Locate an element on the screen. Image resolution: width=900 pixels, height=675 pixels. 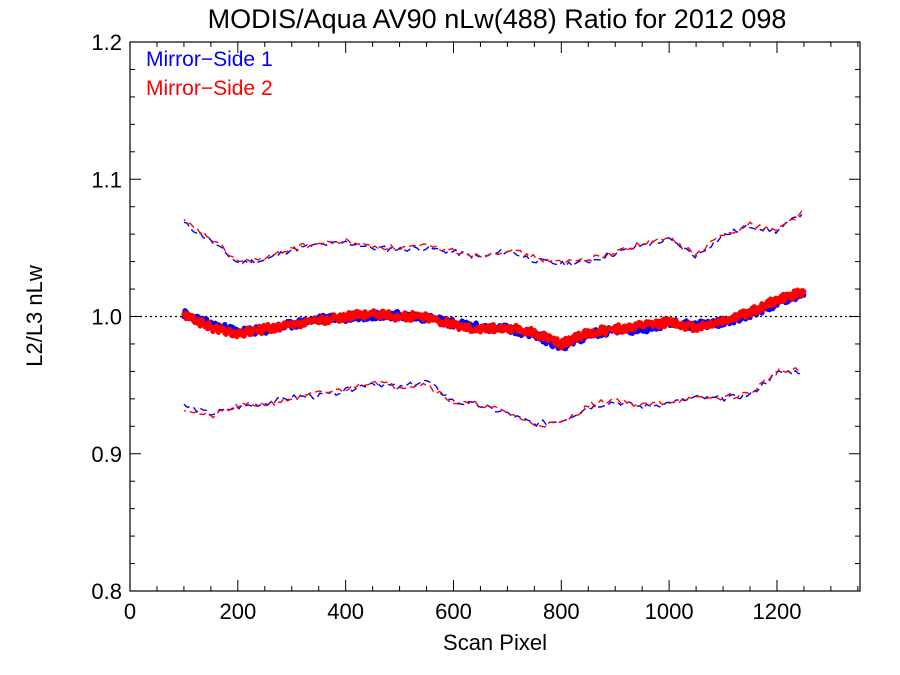
y-tick-label: 1.0 is located at coordinates (106, 317).